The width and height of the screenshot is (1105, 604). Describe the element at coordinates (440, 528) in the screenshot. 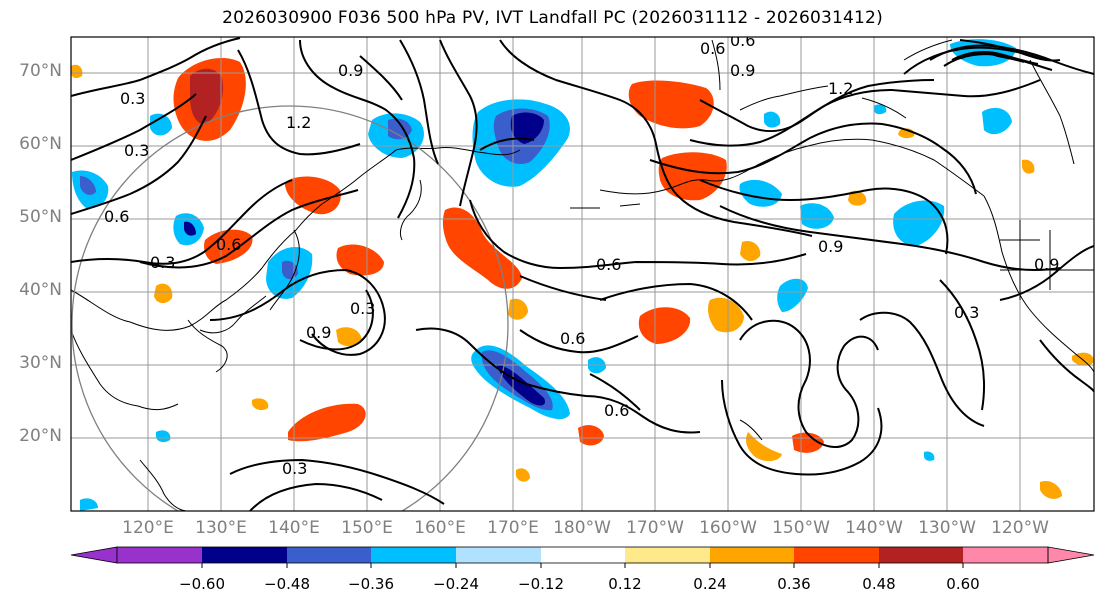

I see `lon-label-160e: 160°E` at that location.